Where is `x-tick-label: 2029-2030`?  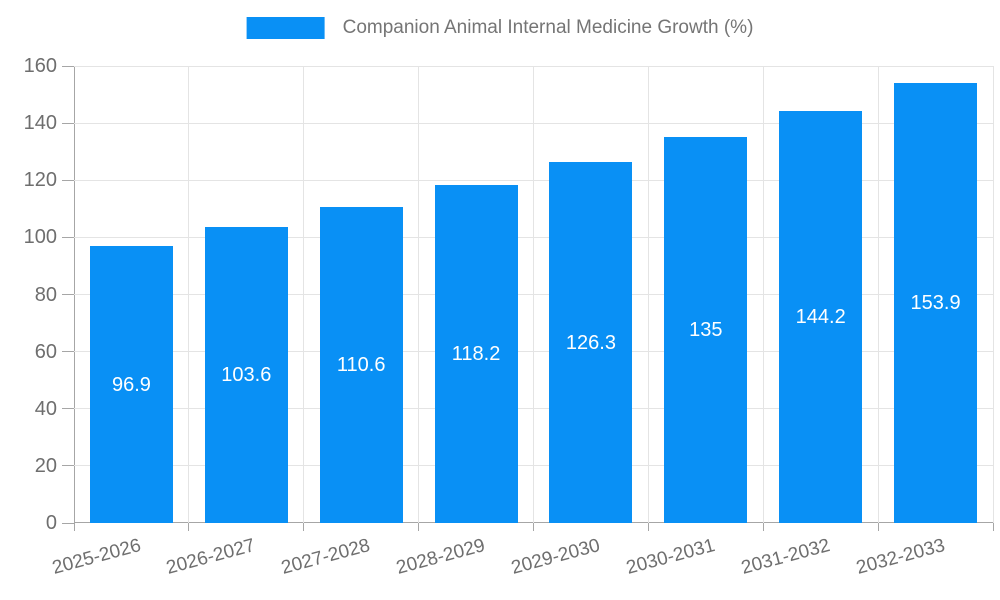
x-tick-label: 2029-2030 is located at coordinates (556, 557).